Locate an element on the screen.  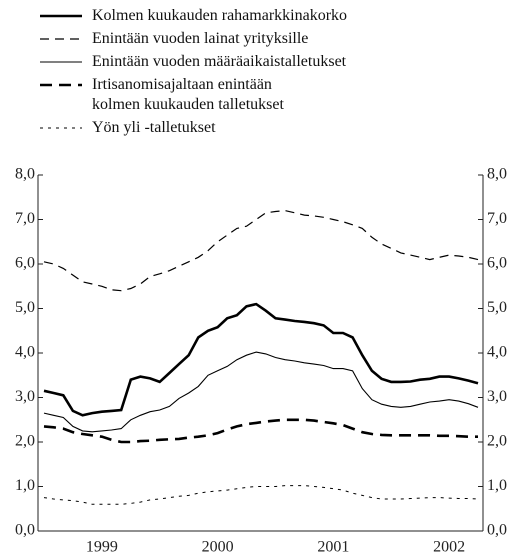
y-tick-label: 0,0 is located at coordinates (25, 530).